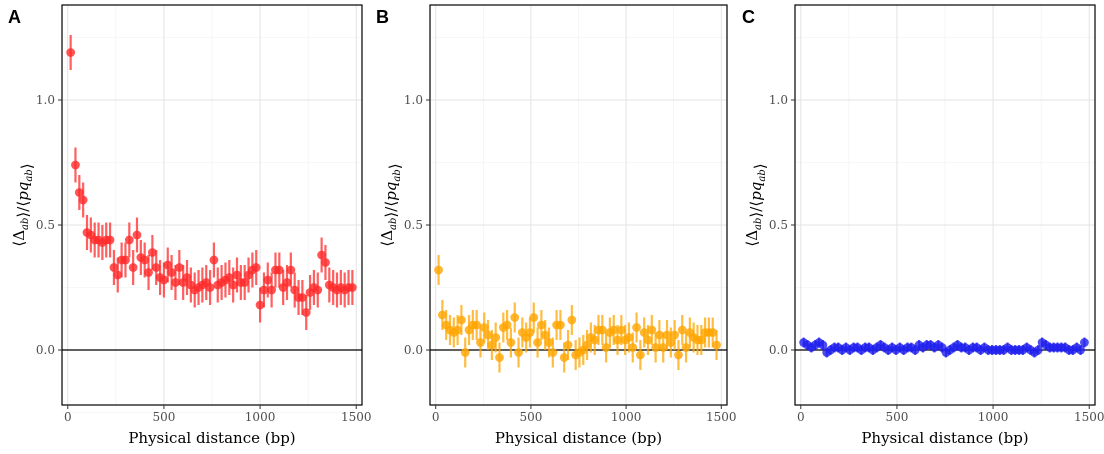 Image resolution: width=1104 pixels, height=454 pixels. I want to click on panel-label: B, so click(382, 17).